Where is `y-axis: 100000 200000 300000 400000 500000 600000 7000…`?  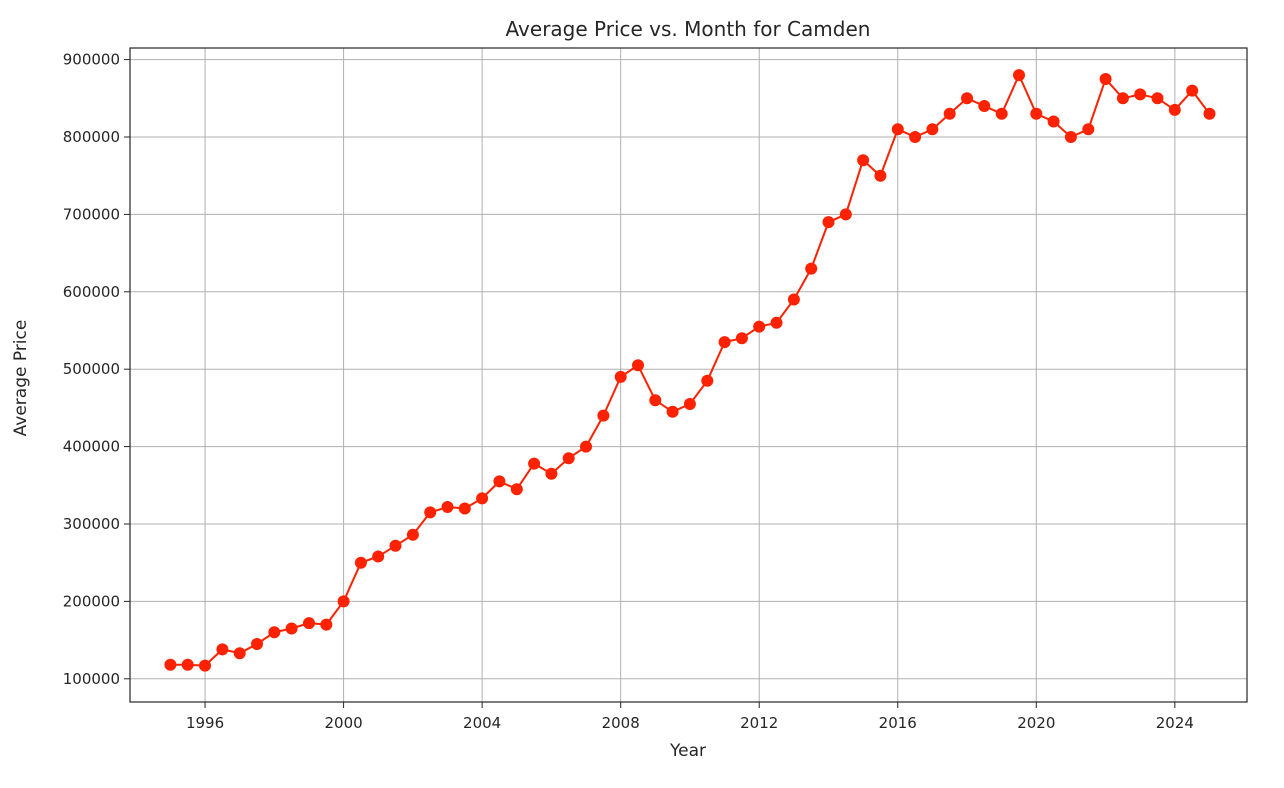 y-axis: 100000 200000 300000 400000 500000 600000 7000… is located at coordinates (96, 369).